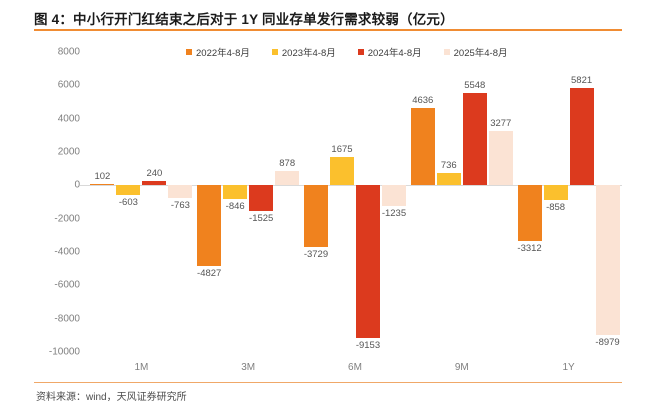 The image size is (656, 408). I want to click on footer-divider, so click(328, 382).